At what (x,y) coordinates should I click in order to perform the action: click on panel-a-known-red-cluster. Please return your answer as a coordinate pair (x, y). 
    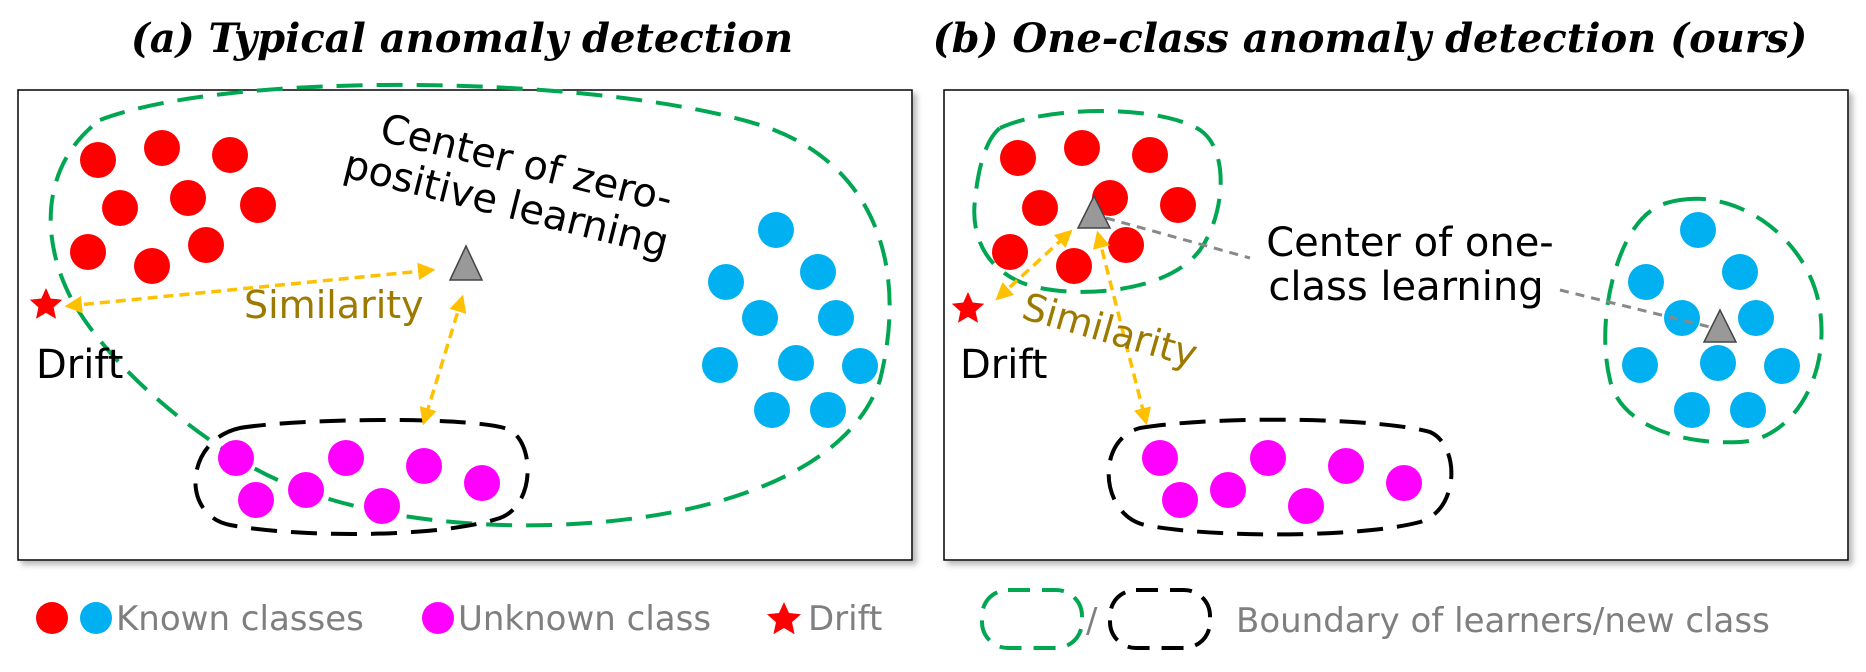
    Looking at the image, I should click on (173, 207).